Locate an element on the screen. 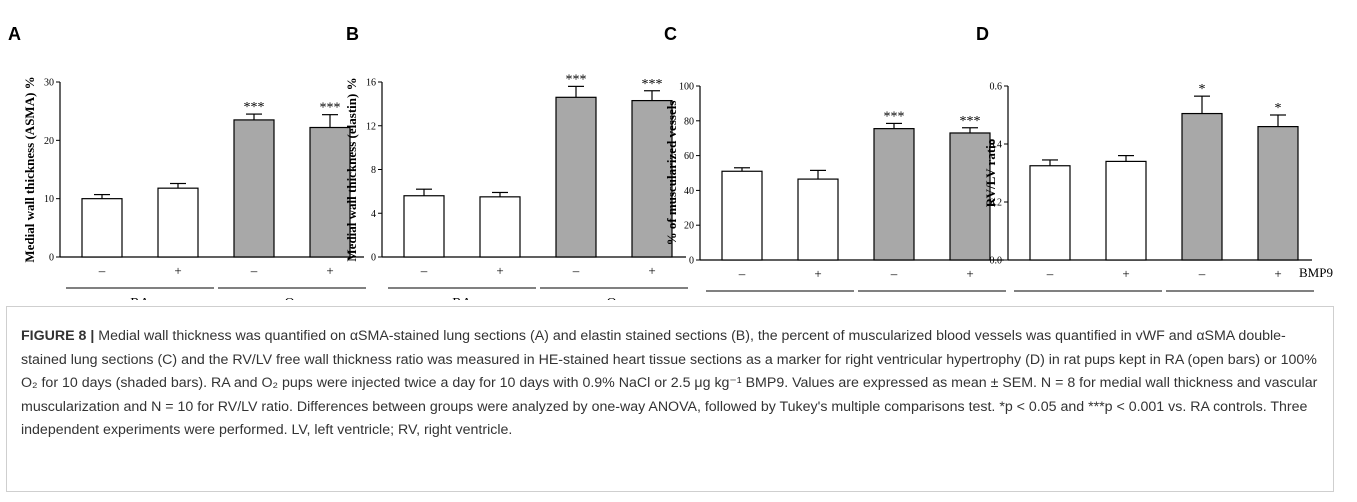 The image size is (1357, 502). y-tick-label: 100 is located at coordinates (686, 87).